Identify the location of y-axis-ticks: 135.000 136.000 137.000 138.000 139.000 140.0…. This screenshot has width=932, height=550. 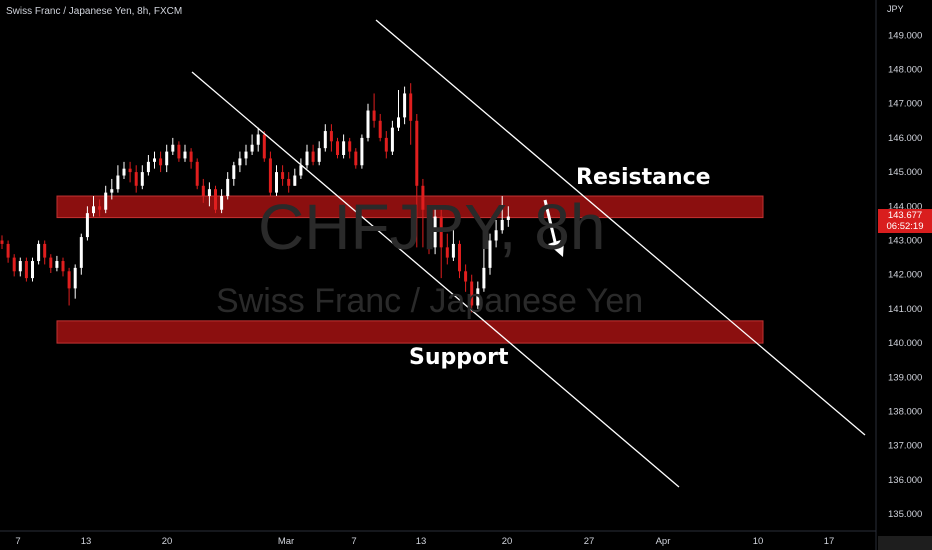
(905, 275).